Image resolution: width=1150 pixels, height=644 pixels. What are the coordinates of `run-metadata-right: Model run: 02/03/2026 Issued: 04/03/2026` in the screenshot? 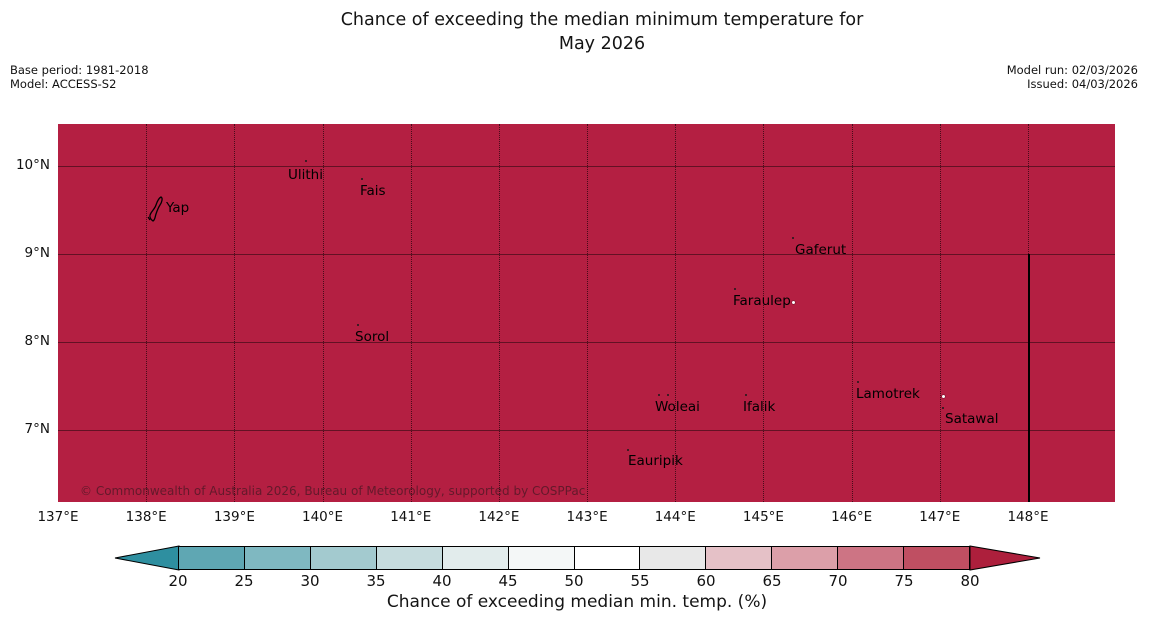 It's located at (1072, 77).